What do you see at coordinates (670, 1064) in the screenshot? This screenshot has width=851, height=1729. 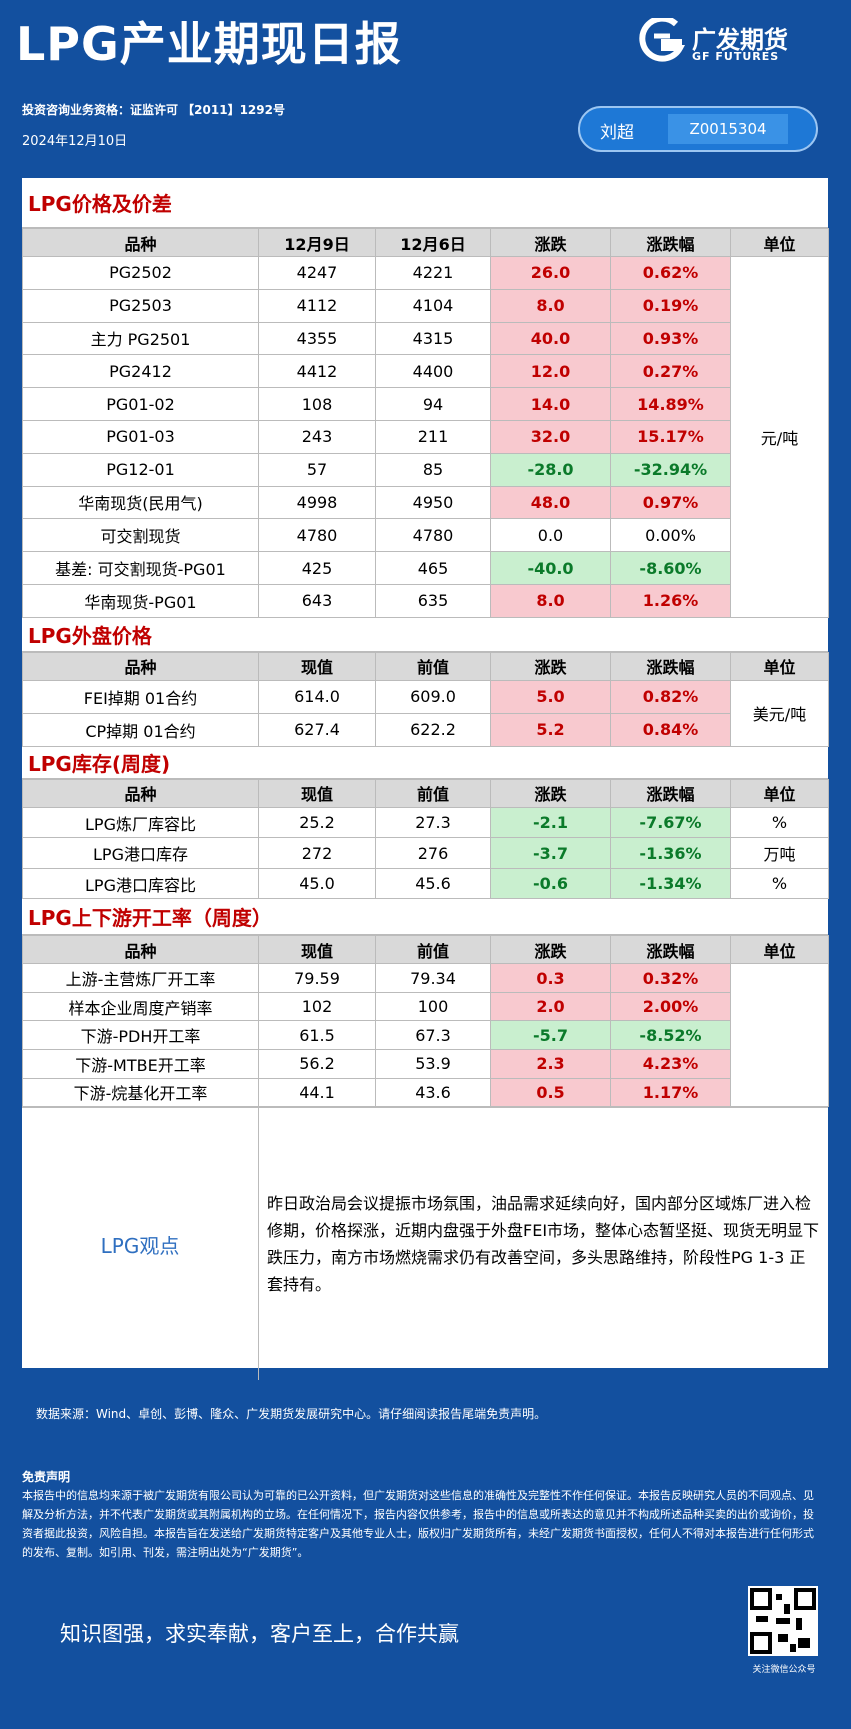 I see `cell: 4.23%` at bounding box center [670, 1064].